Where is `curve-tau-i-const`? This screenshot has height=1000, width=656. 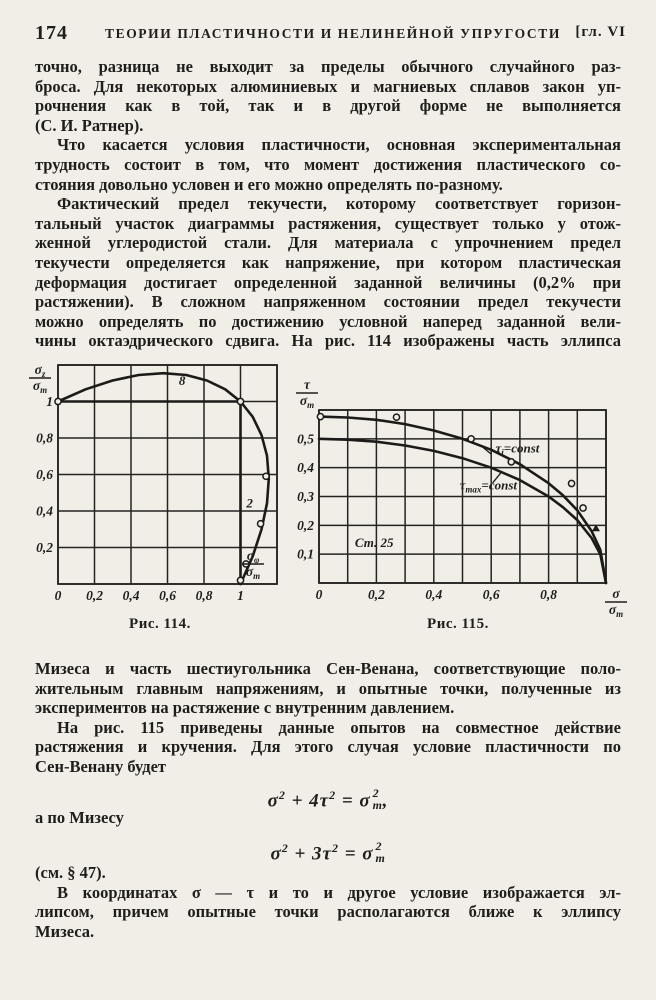 curve-tau-i-const is located at coordinates (462, 500).